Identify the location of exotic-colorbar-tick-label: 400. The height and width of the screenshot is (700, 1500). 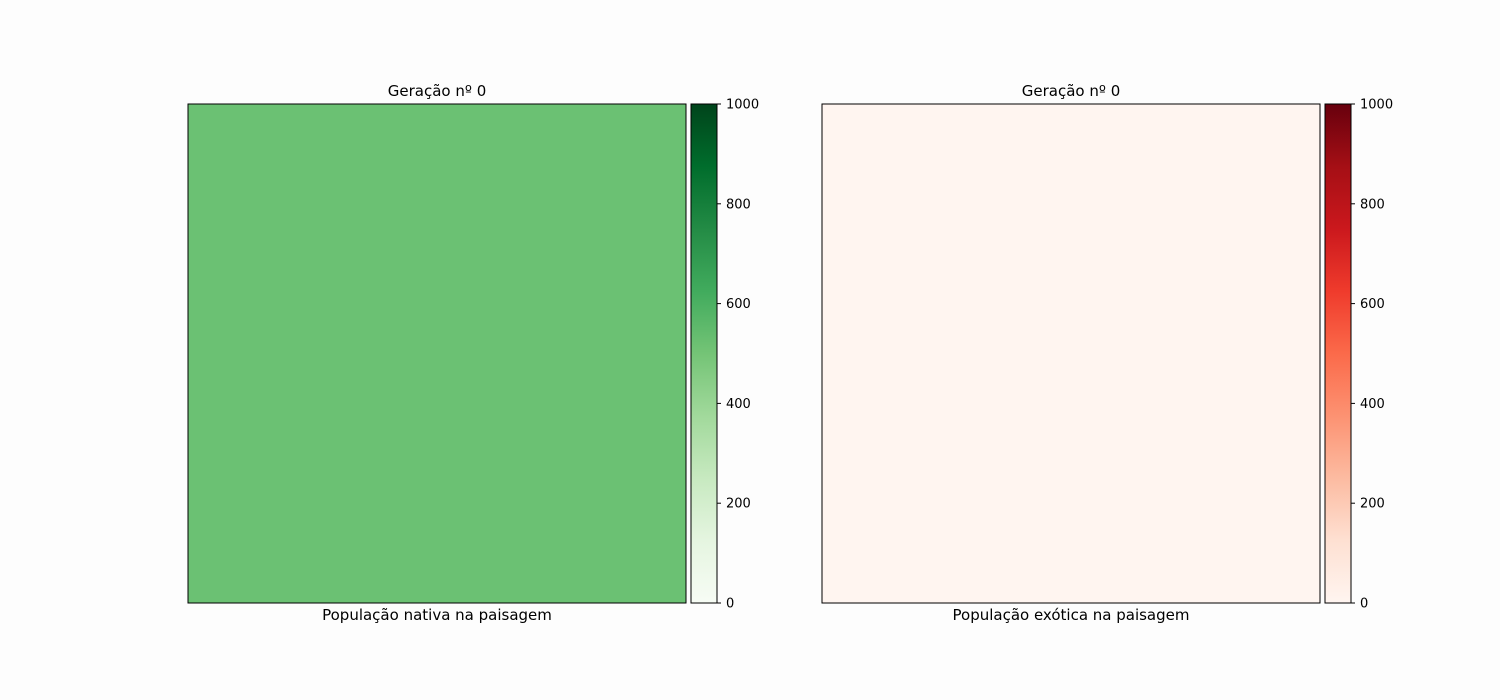
(1372, 404).